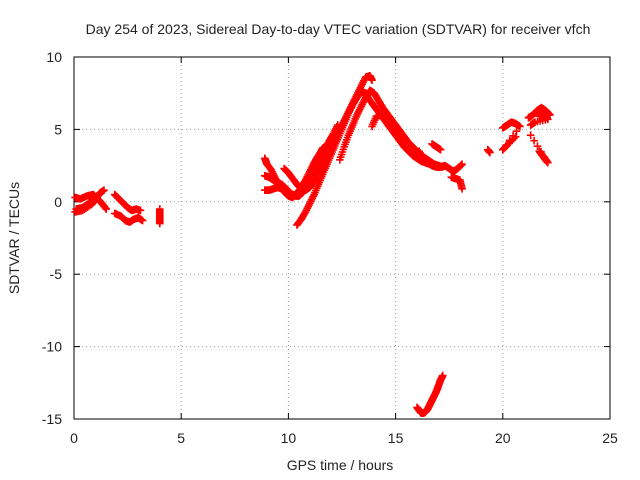 The image size is (640, 480). What do you see at coordinates (54, 57) in the screenshot?
I see `y-tick-label: 10` at bounding box center [54, 57].